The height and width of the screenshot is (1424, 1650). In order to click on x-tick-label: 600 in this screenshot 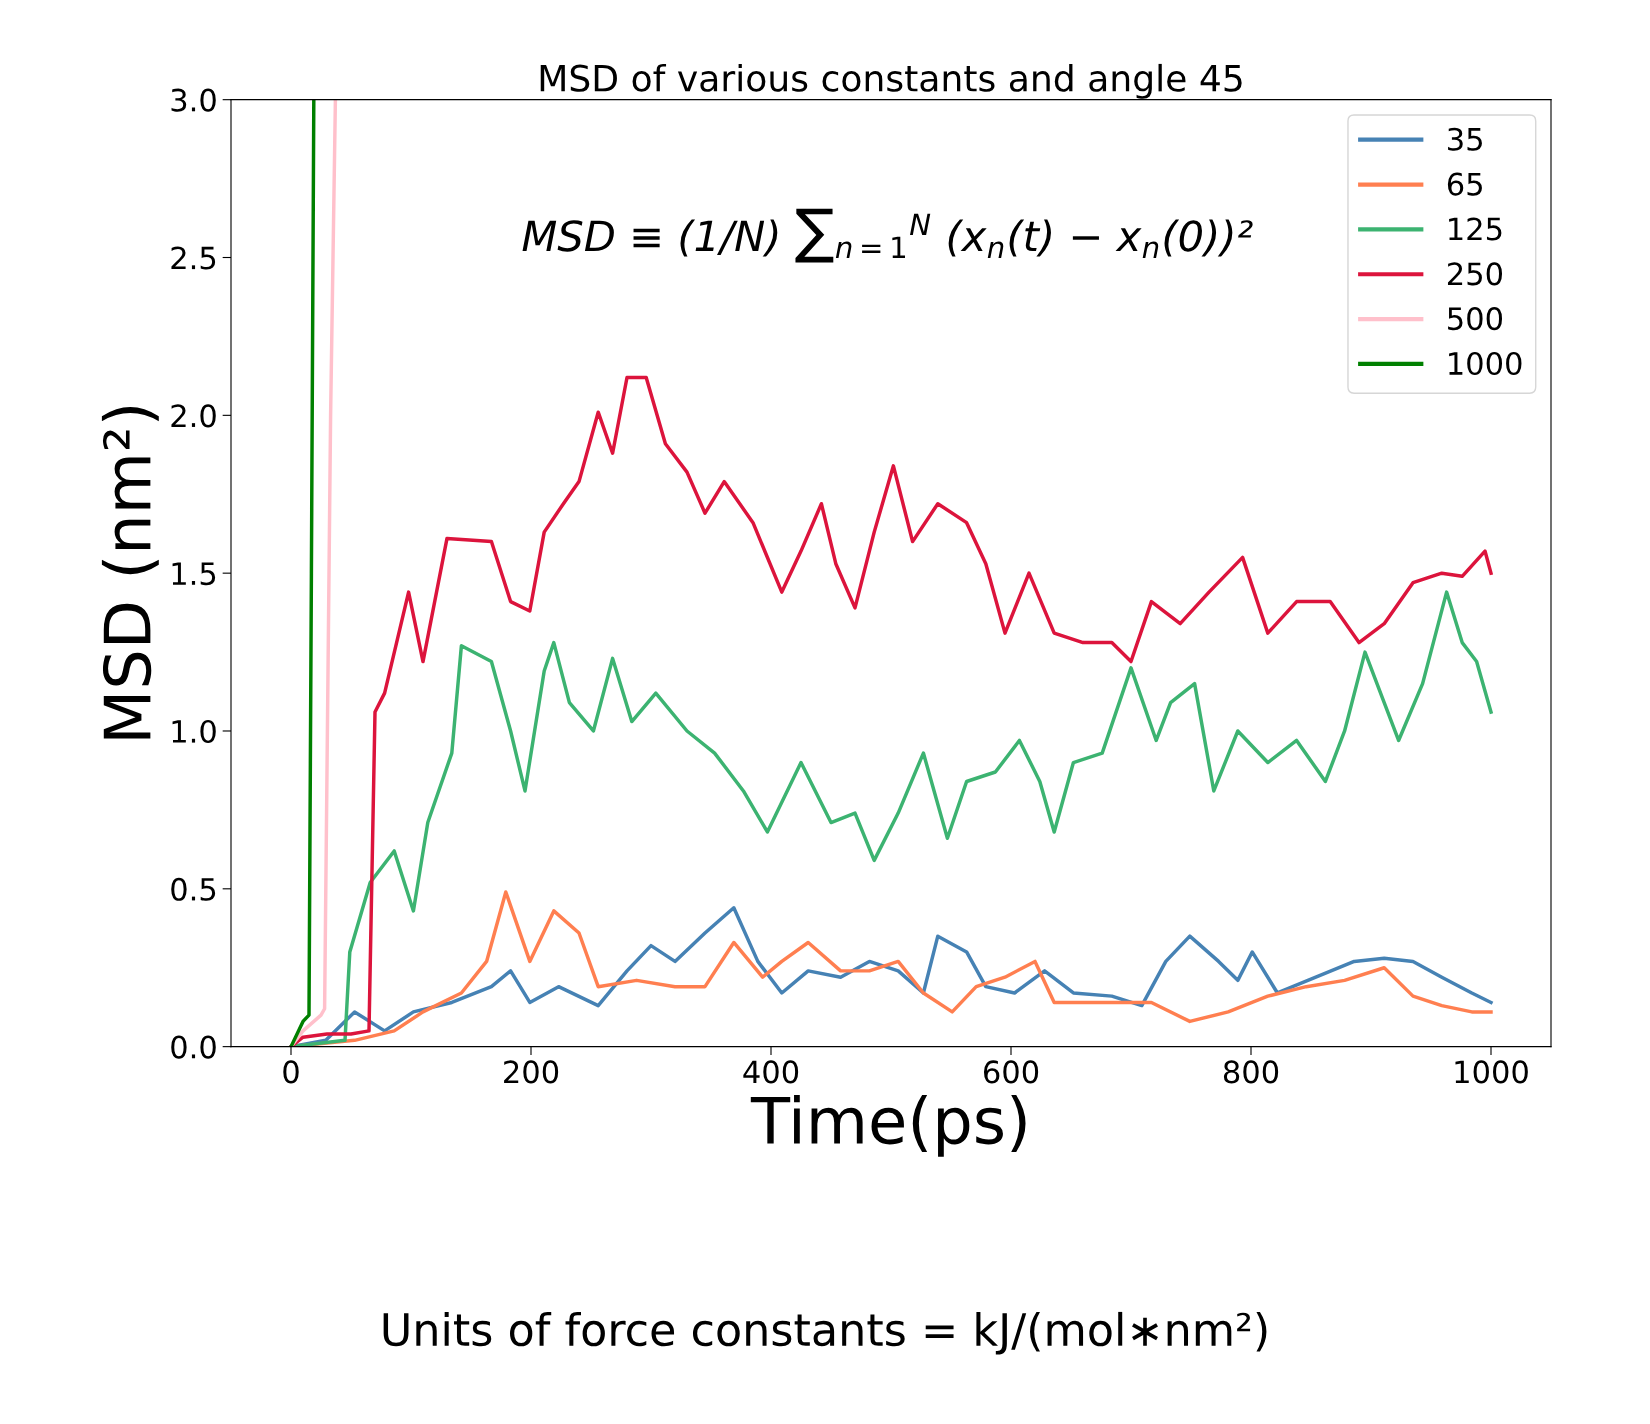, I will do `click(1011, 1072)`.